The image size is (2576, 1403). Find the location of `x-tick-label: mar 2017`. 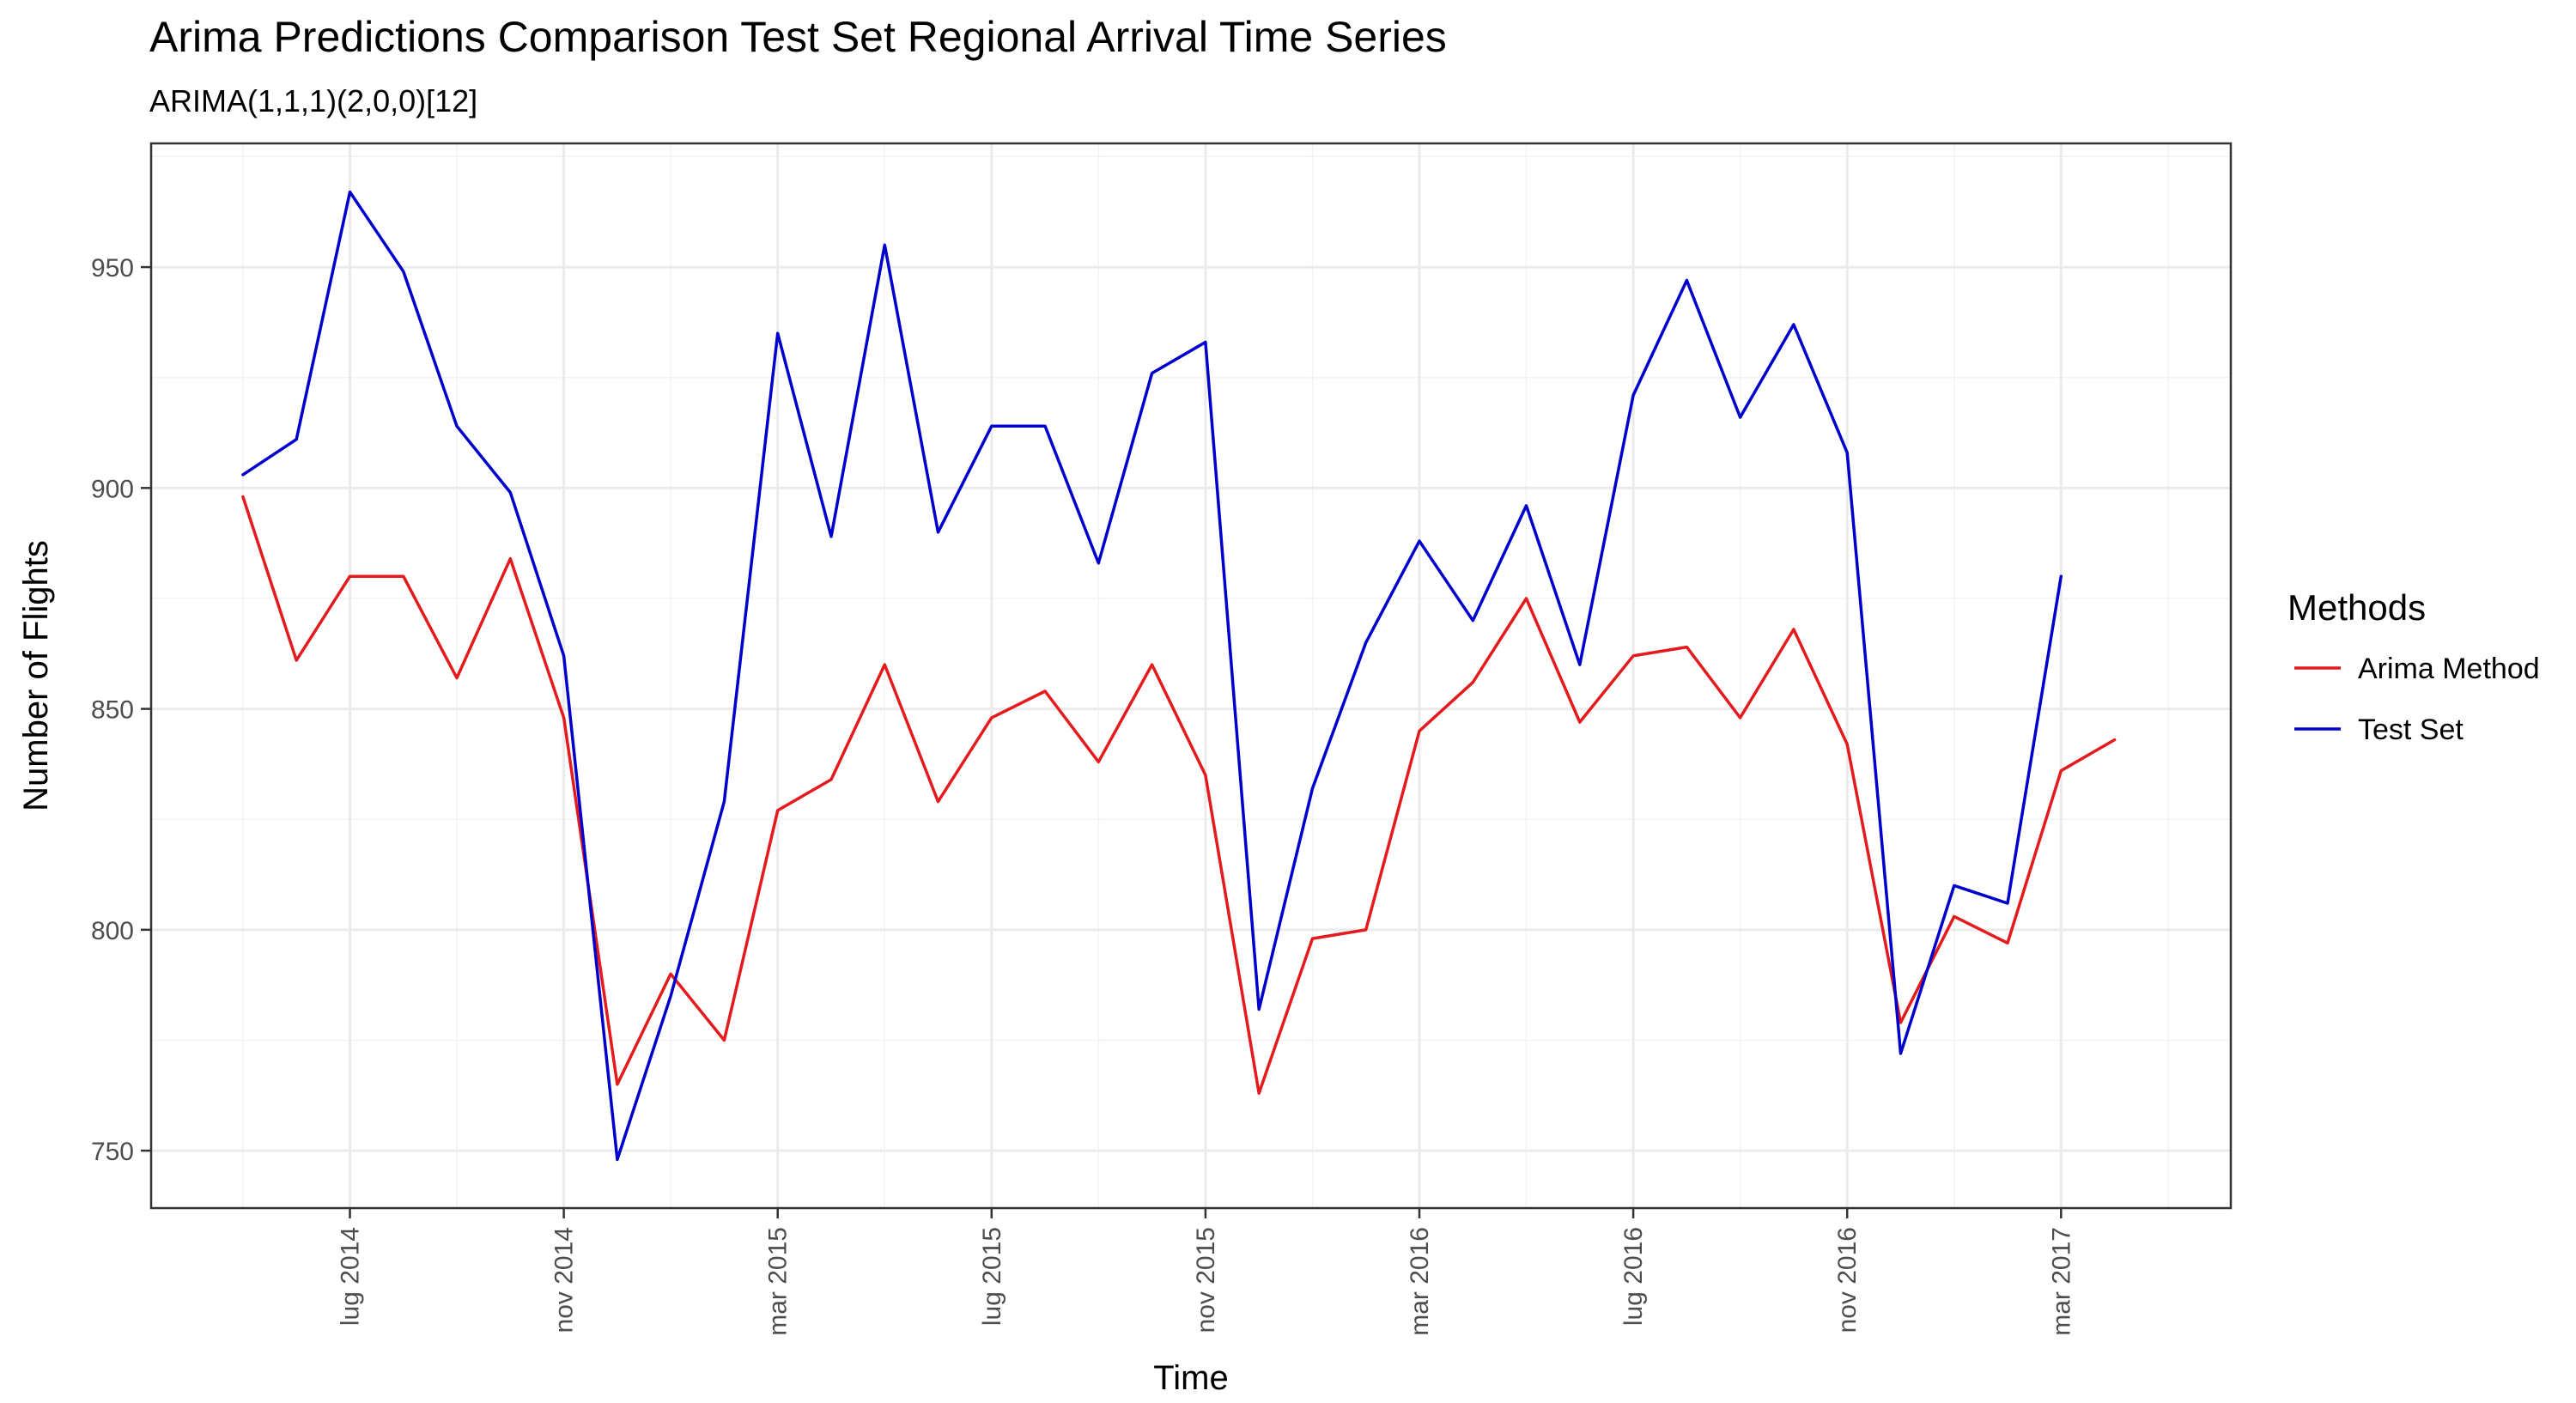

x-tick-label: mar 2017 is located at coordinates (2061, 1281).